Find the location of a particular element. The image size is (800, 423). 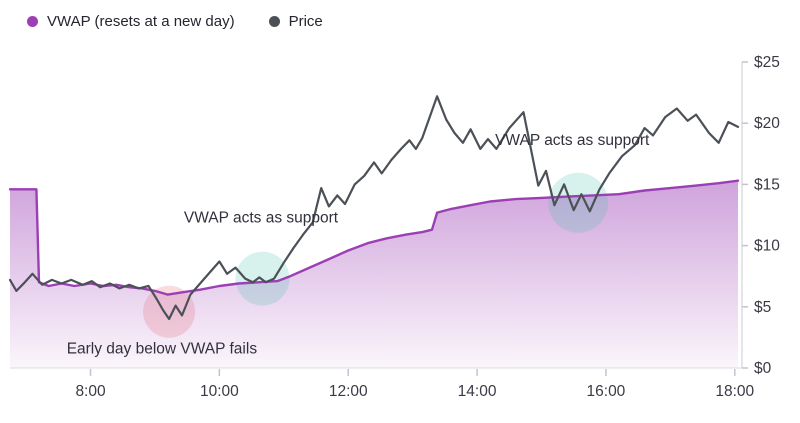

legend-item-price: Price is located at coordinates (295, 21).